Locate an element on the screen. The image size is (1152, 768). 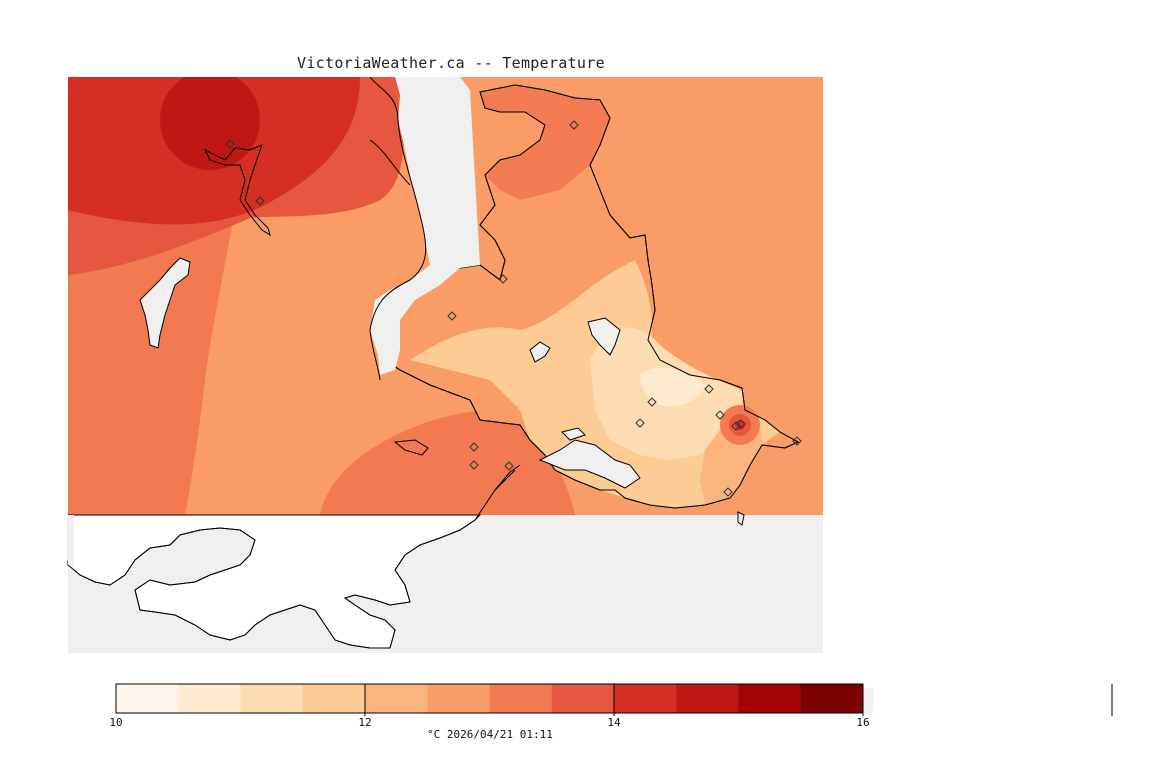
colorbar-tick-label: 14 is located at coordinates (614, 722).